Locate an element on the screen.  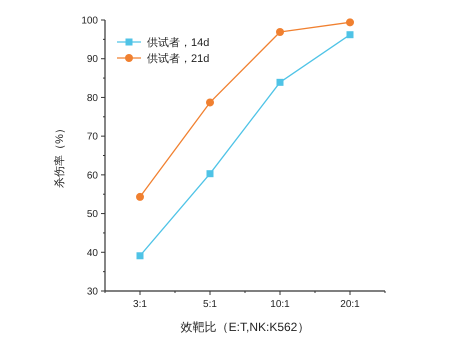
y-tick-label: 100 is located at coordinates (89, 21).